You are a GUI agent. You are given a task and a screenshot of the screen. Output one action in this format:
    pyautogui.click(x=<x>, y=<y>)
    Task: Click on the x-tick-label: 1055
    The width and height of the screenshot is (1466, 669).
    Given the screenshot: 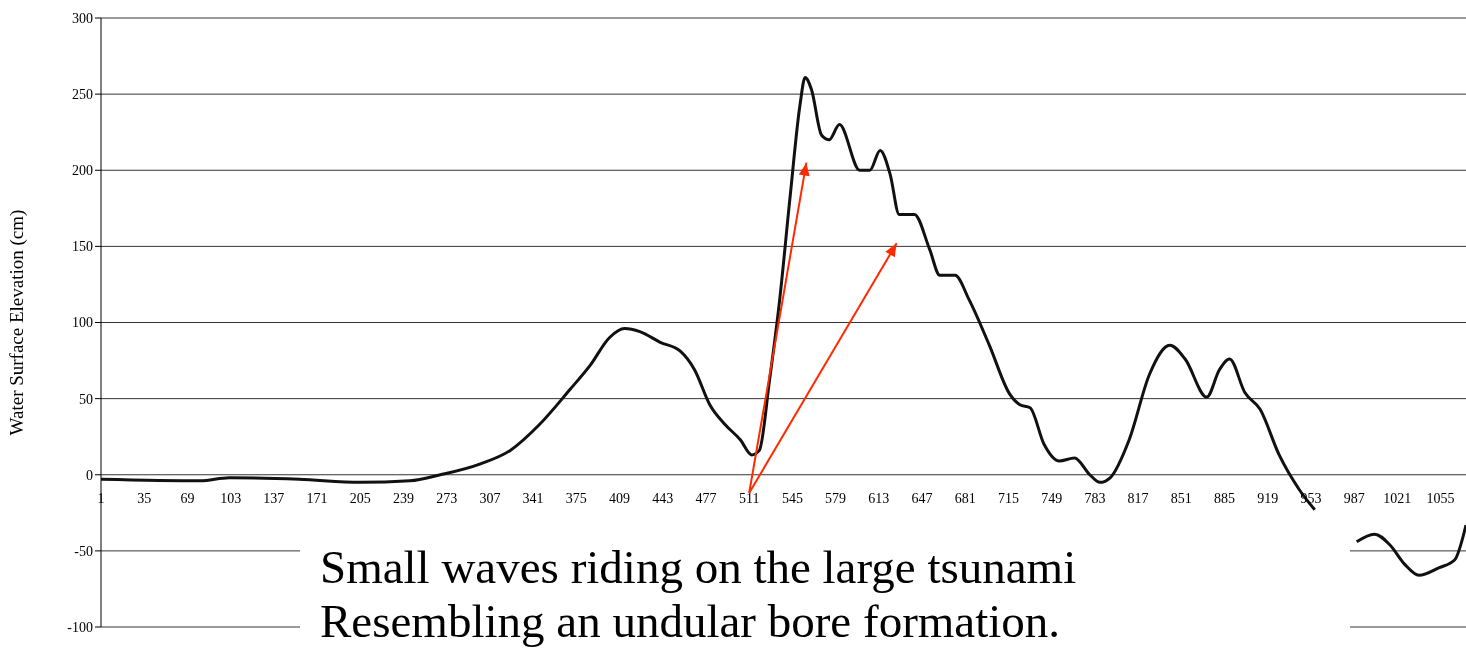 What is the action you would take?
    pyautogui.click(x=1440, y=498)
    